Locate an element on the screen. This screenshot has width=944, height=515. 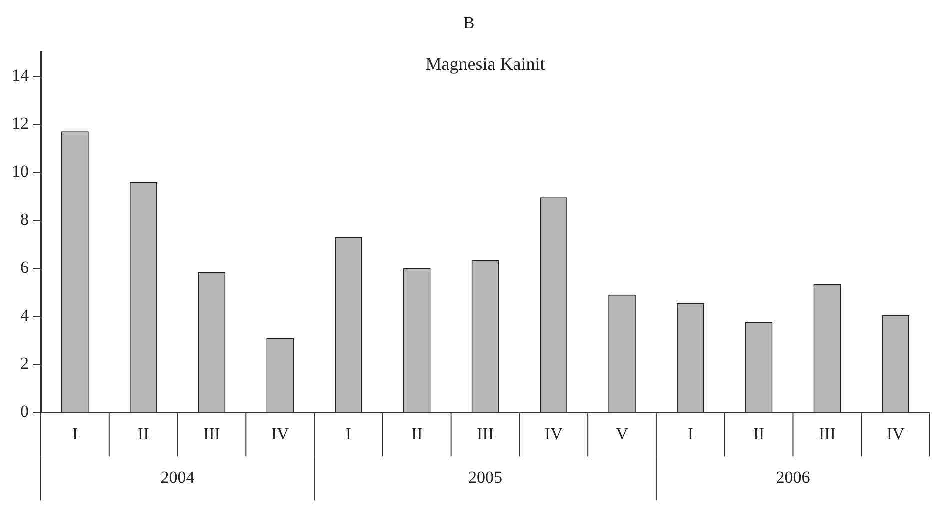
y-tick-label: 2 is located at coordinates (24, 364).